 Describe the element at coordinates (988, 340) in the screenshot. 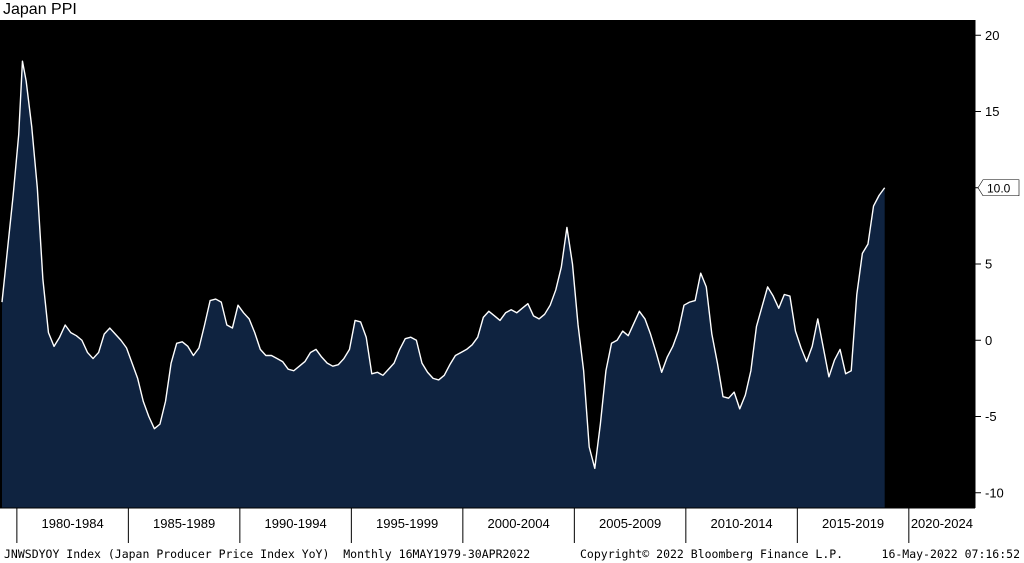

I see `y-tick-label: 0` at that location.